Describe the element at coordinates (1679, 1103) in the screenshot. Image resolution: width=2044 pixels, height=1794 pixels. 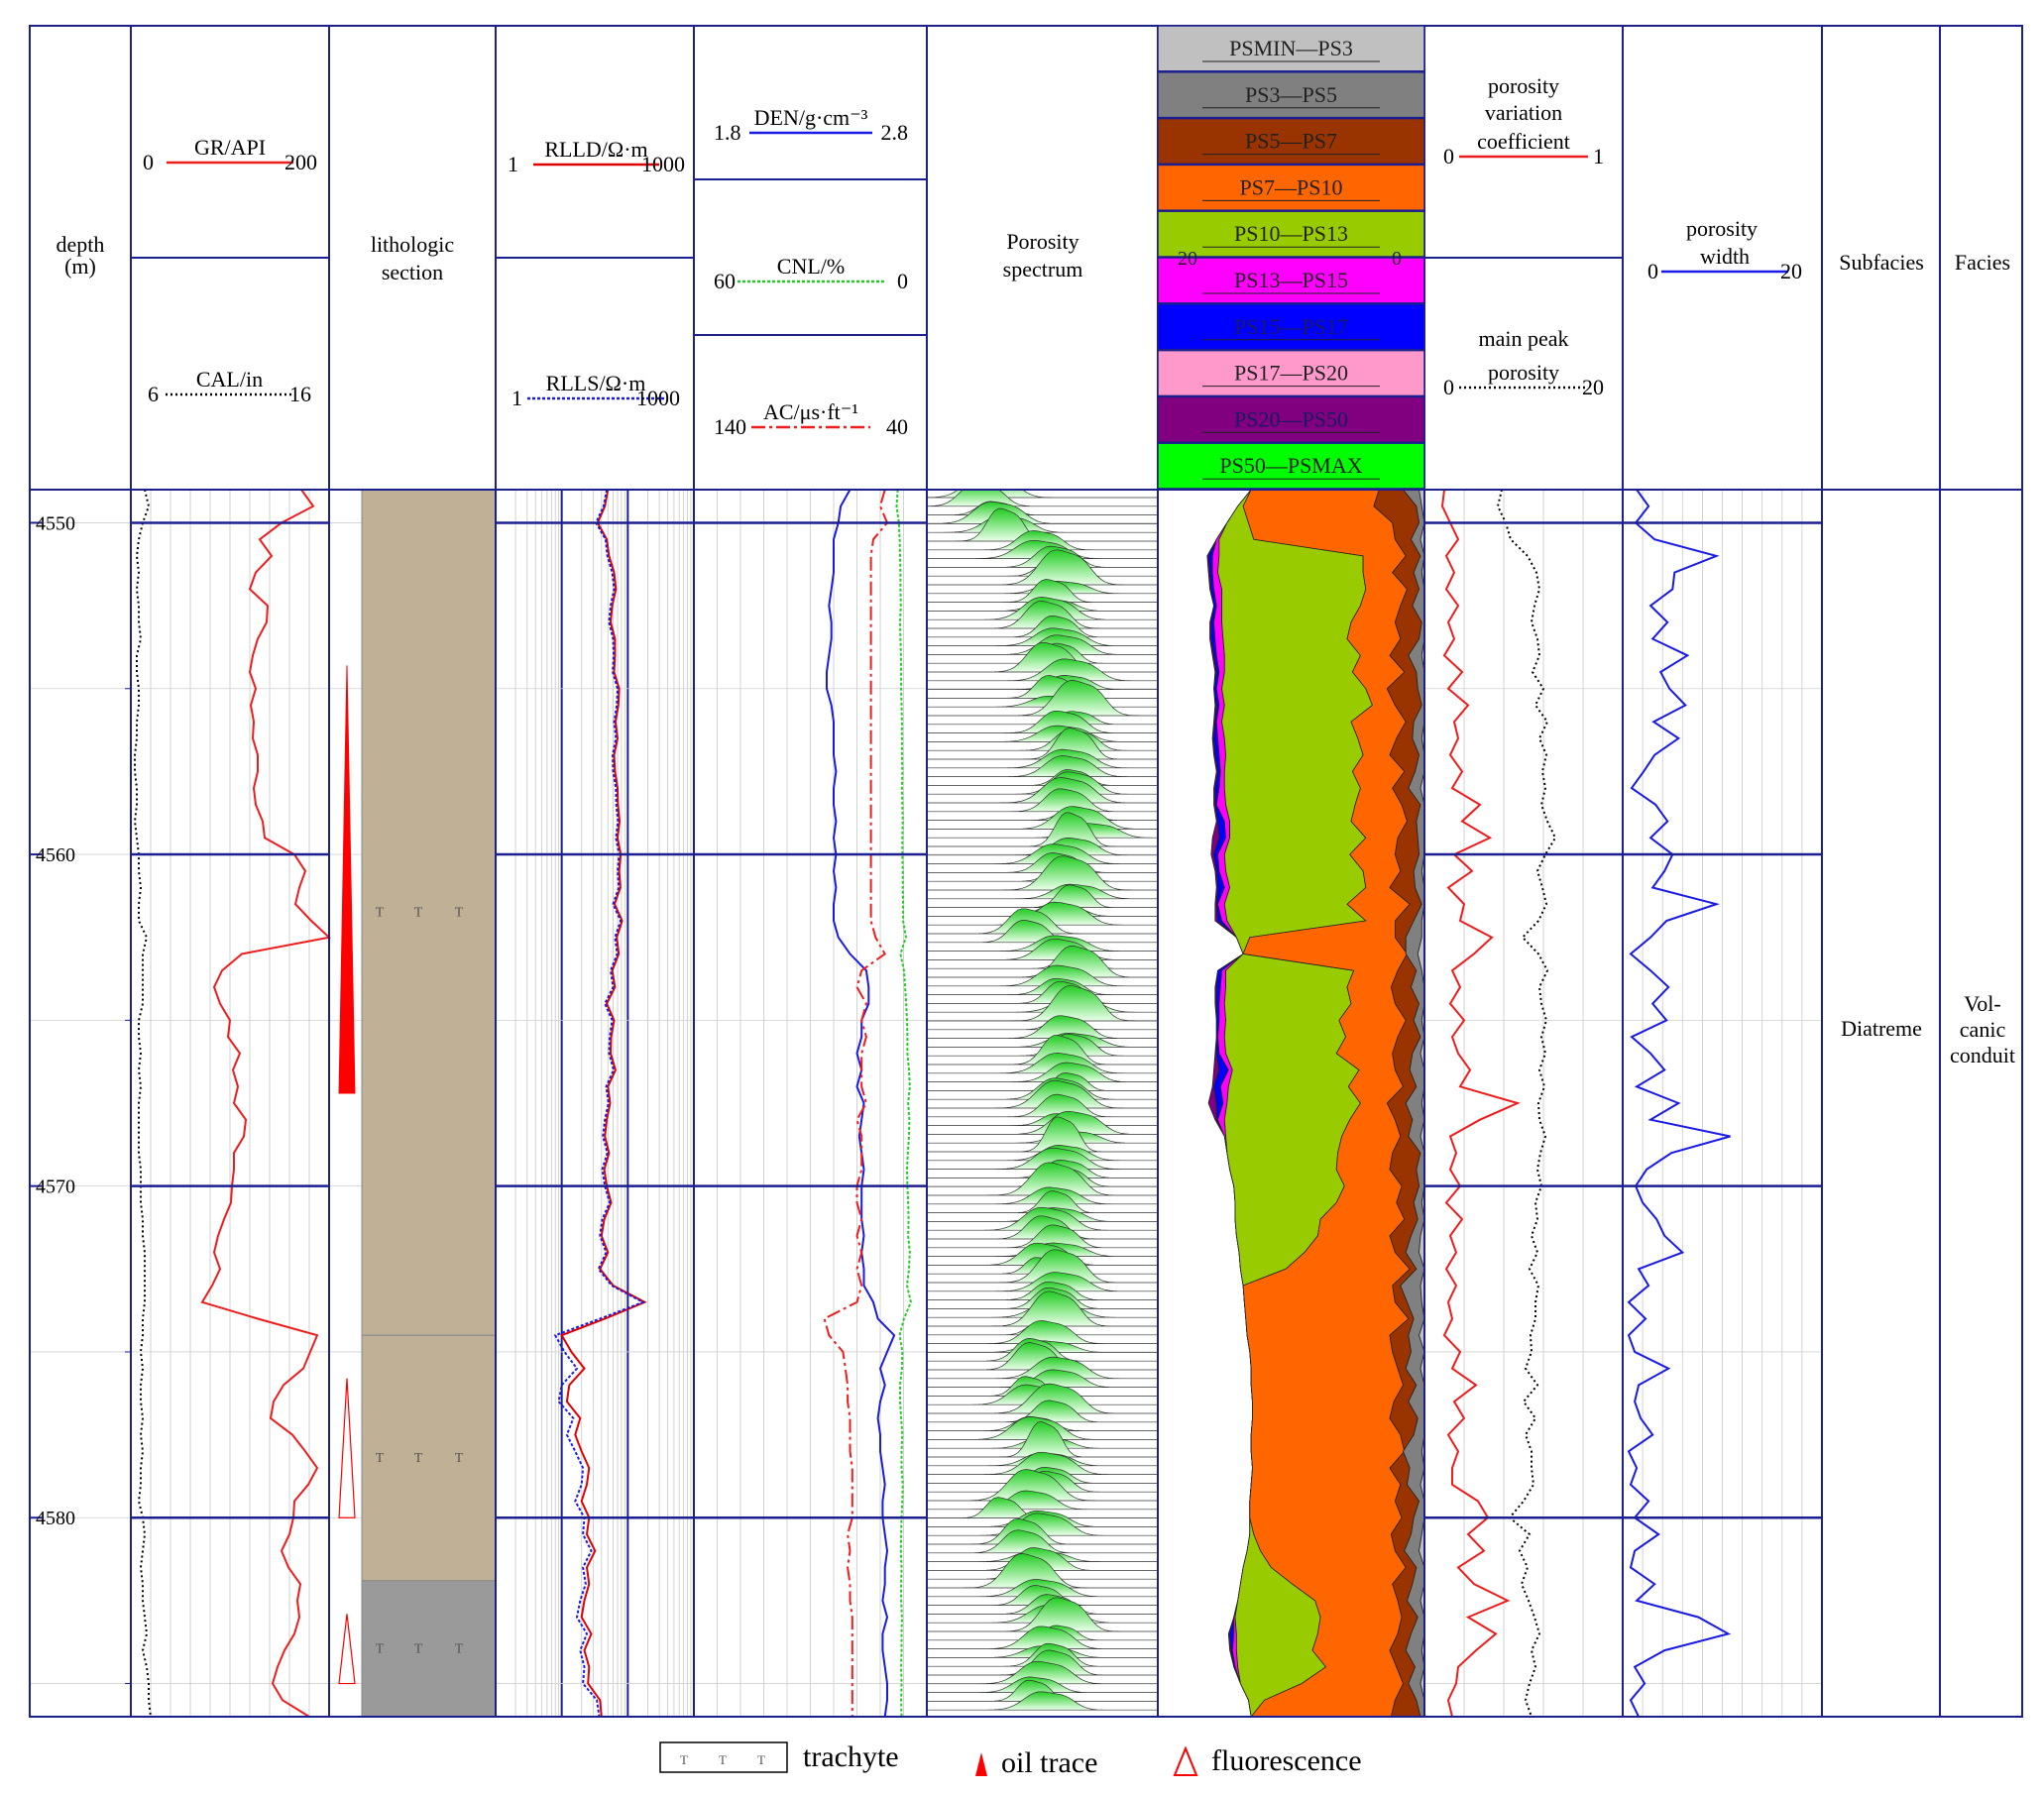
I see `porosity-width-curve` at that location.